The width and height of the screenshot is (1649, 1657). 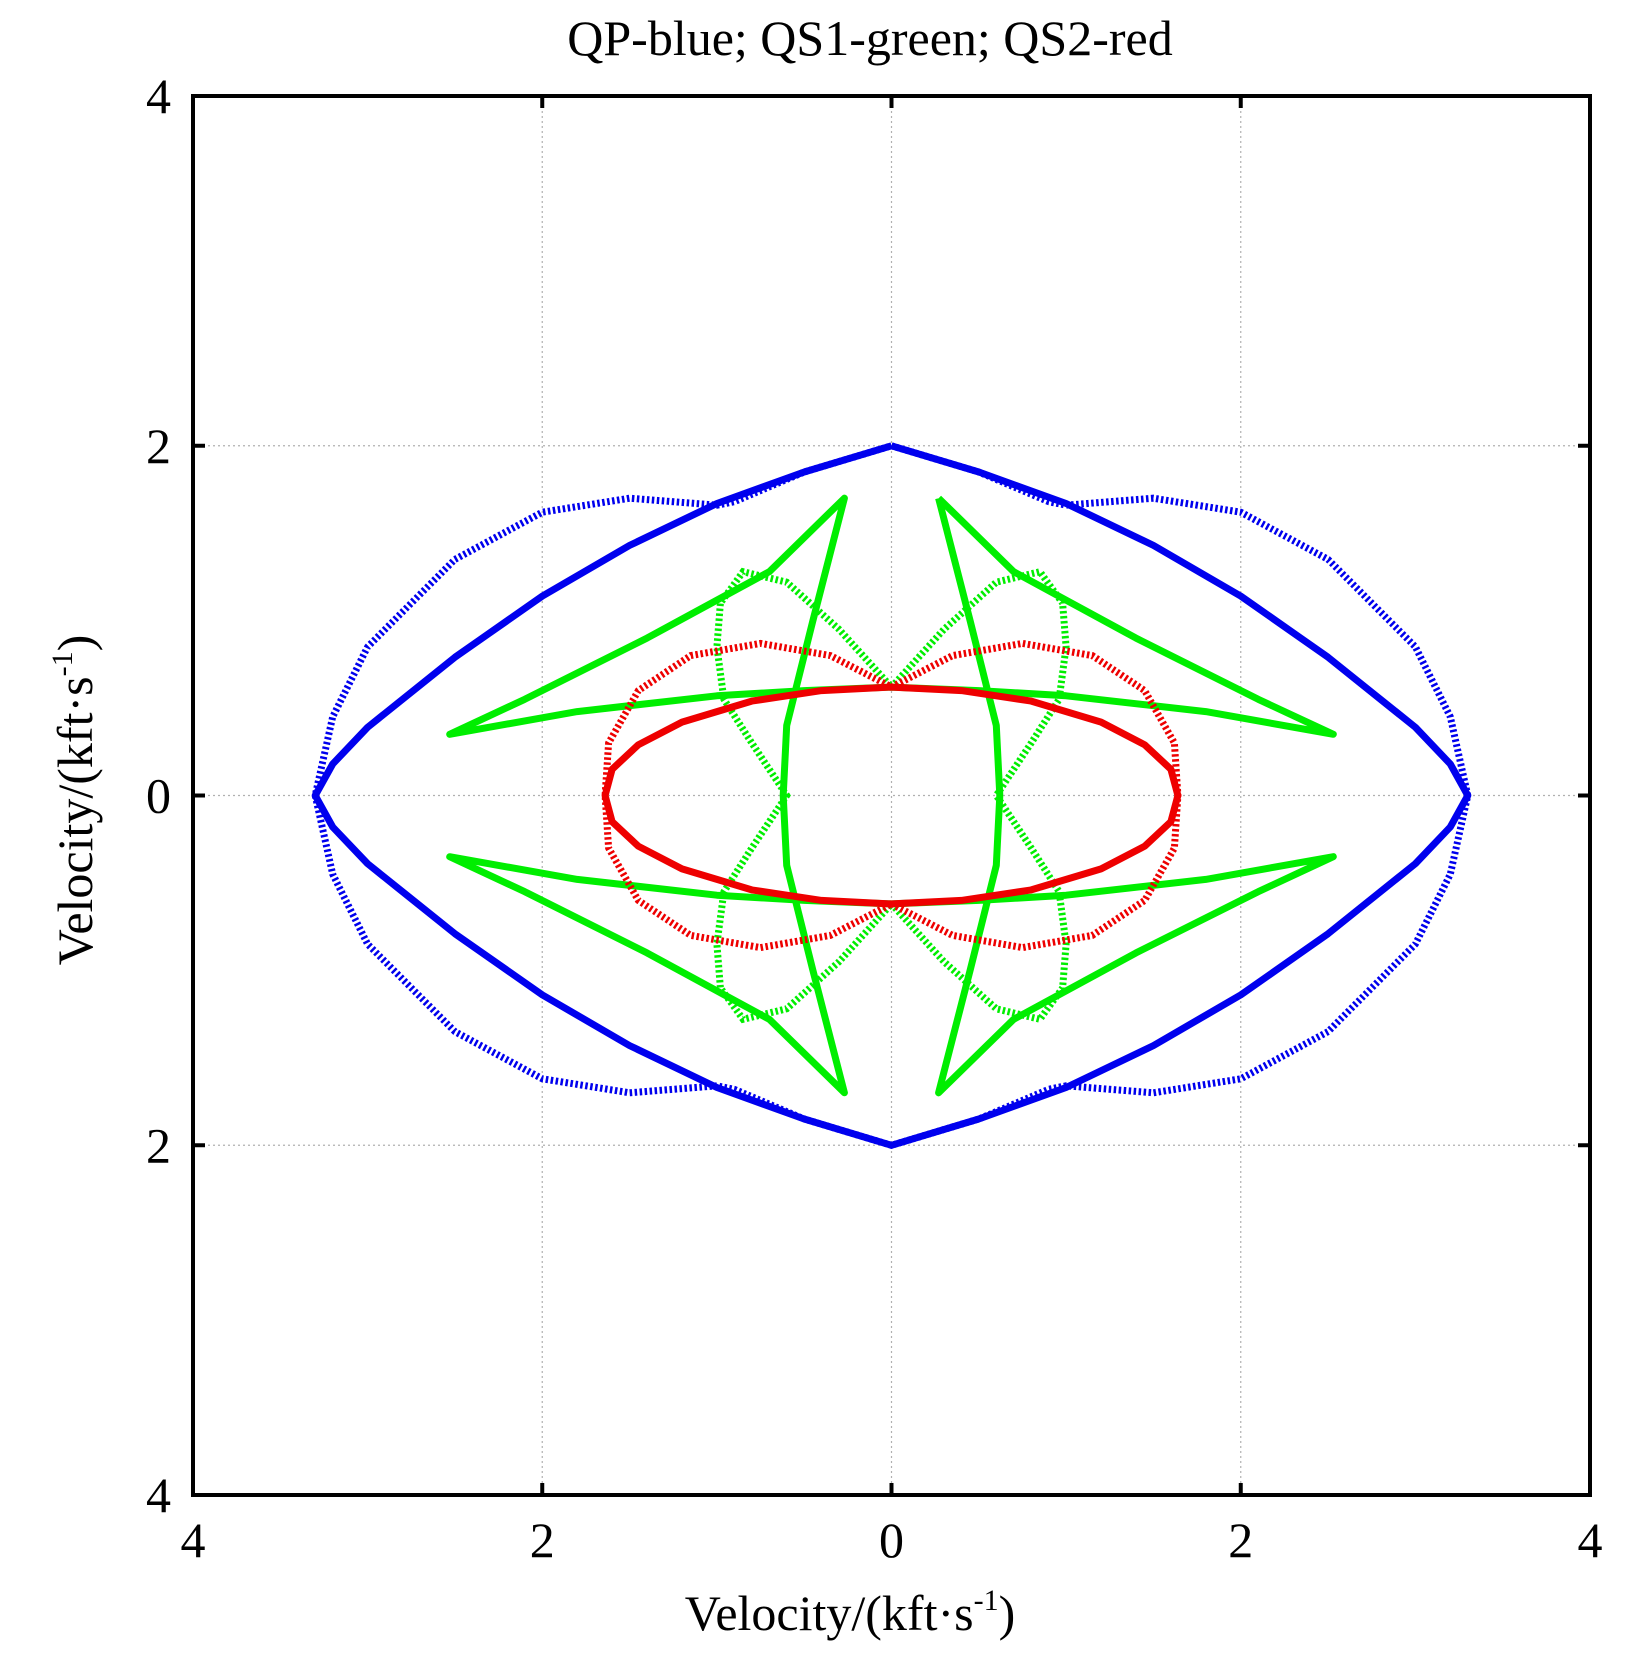 I want to click on y-axis-label: Velocity/(kft·s-1), so click(x=74, y=800).